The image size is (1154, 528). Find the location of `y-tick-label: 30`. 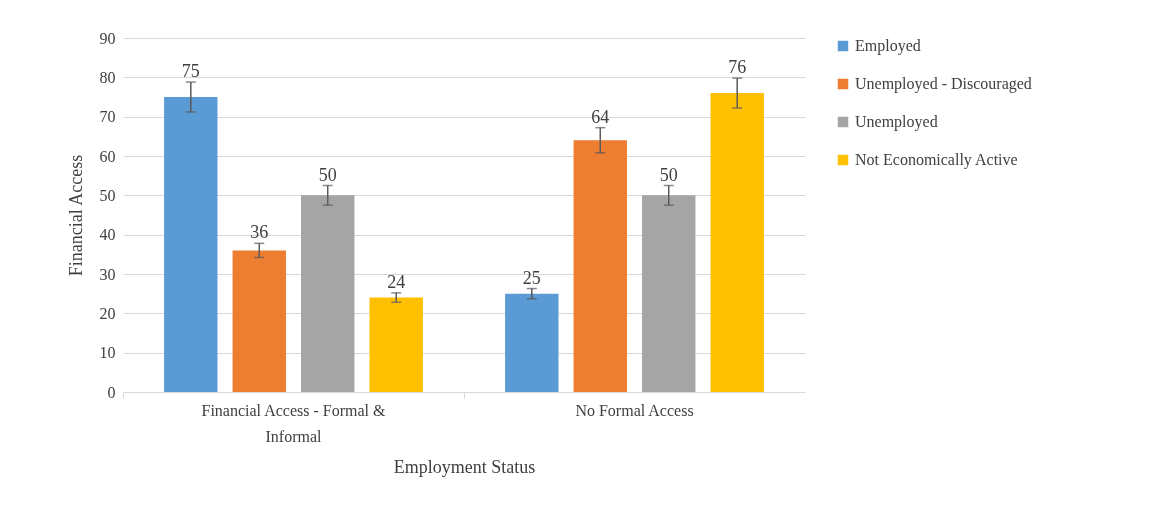

y-tick-label: 30 is located at coordinates (107, 274).